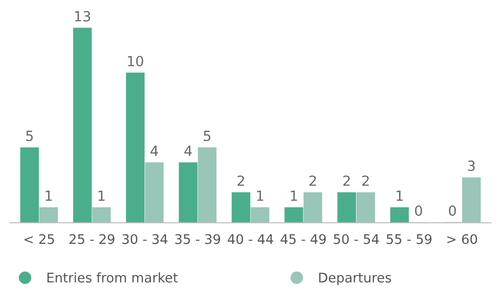 The width and height of the screenshot is (501, 297). I want to click on x-tick-label: < 25, so click(39, 239).